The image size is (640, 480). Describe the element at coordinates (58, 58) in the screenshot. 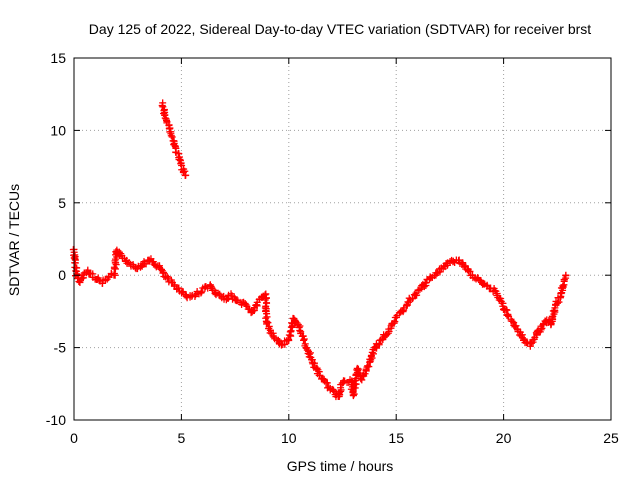

I see `y-tick-label: 15` at that location.